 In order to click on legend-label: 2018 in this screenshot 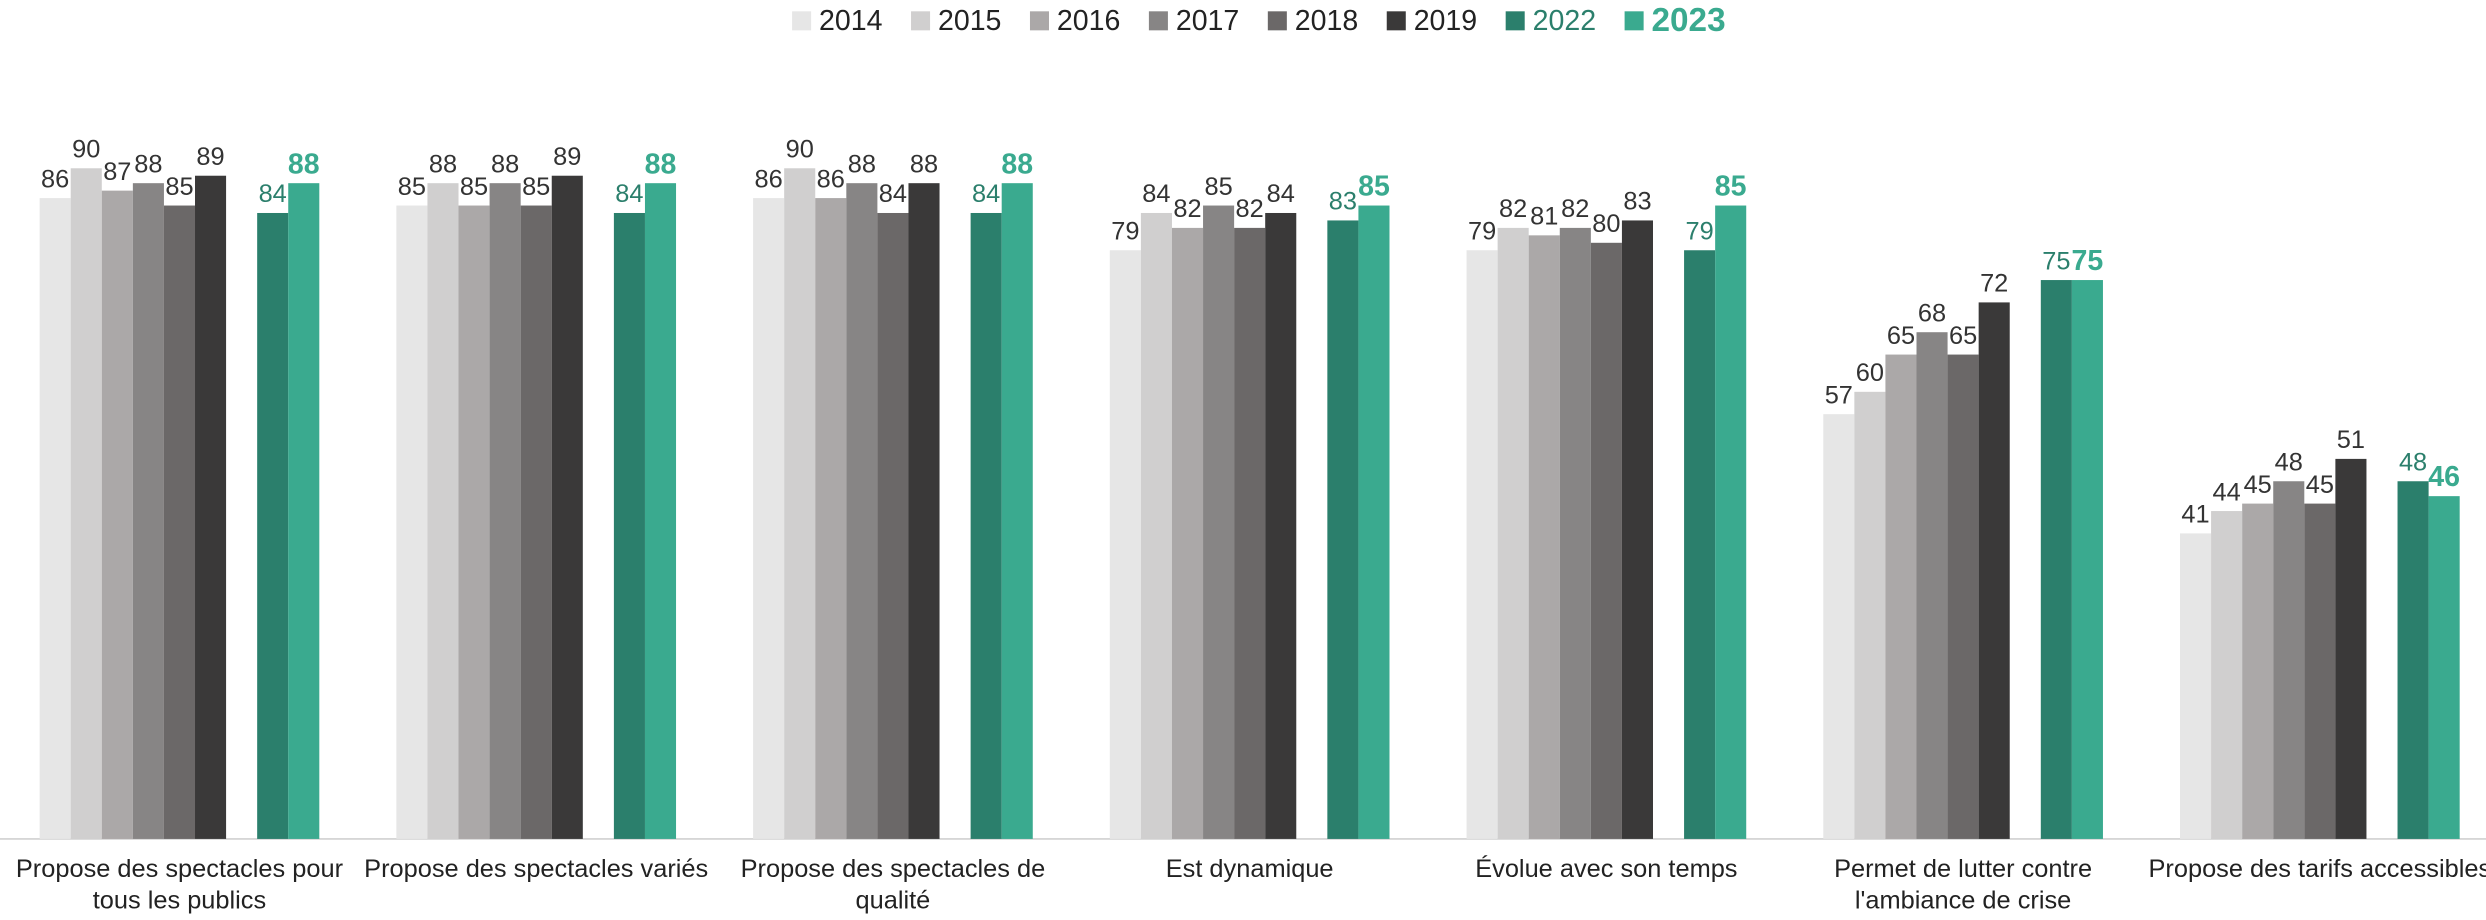, I will do `click(1326, 21)`.